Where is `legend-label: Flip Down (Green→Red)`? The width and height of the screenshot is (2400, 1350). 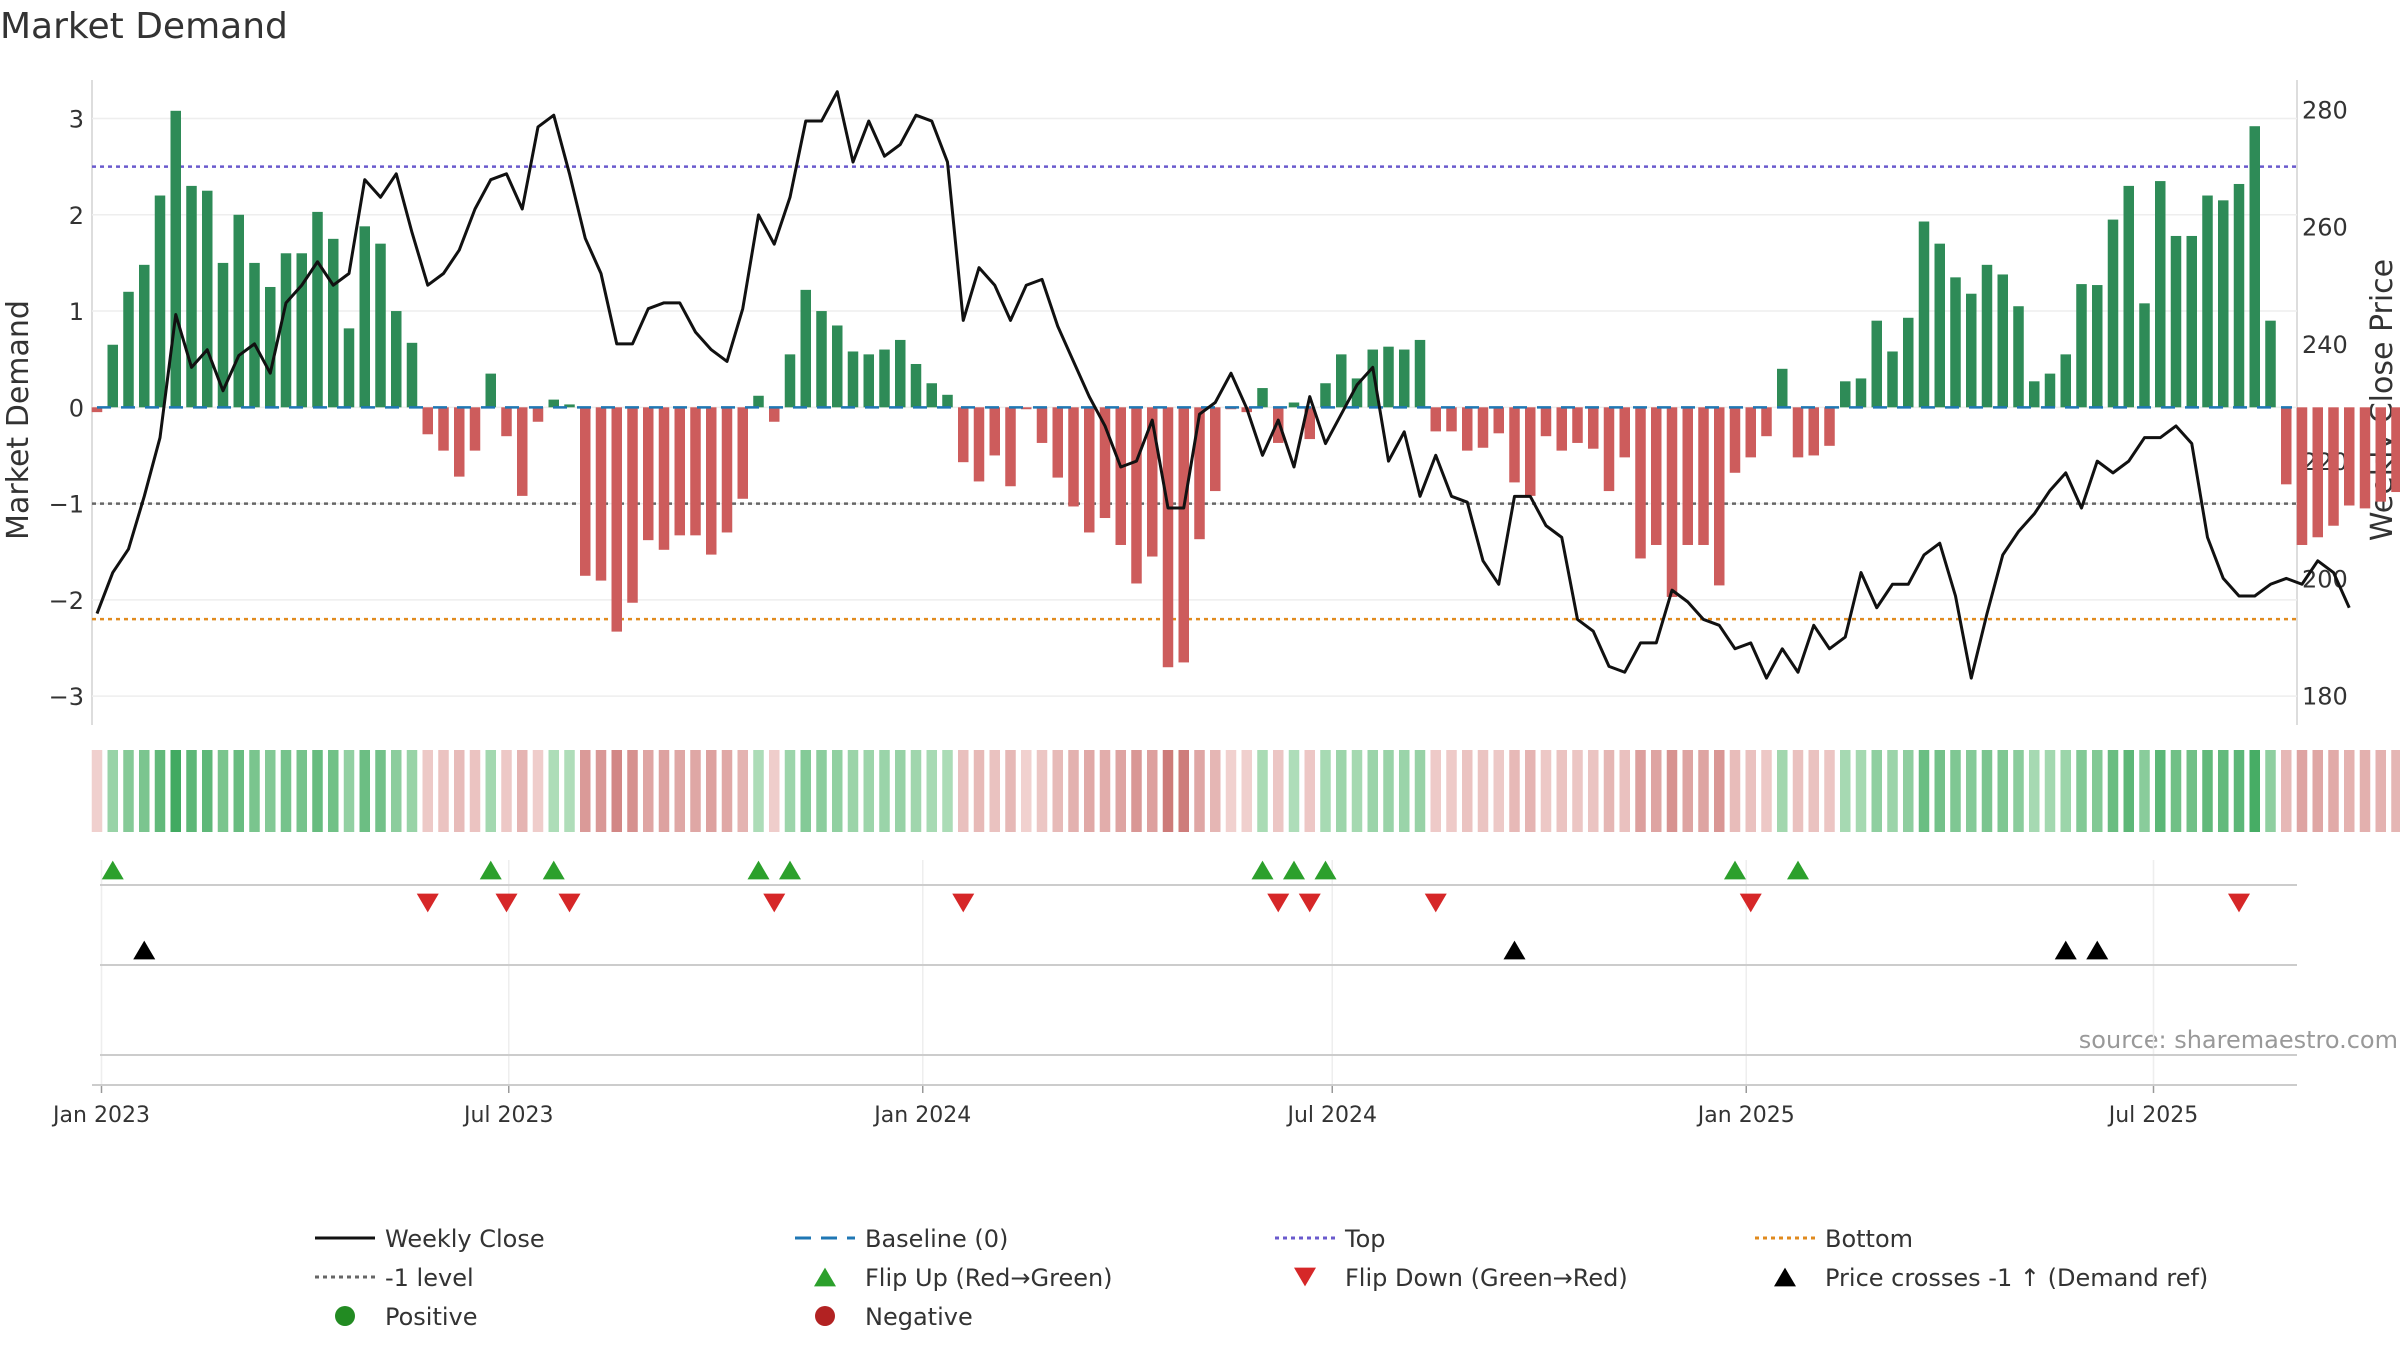
legend-label: Flip Down (Green→Red) is located at coordinates (1486, 1278).